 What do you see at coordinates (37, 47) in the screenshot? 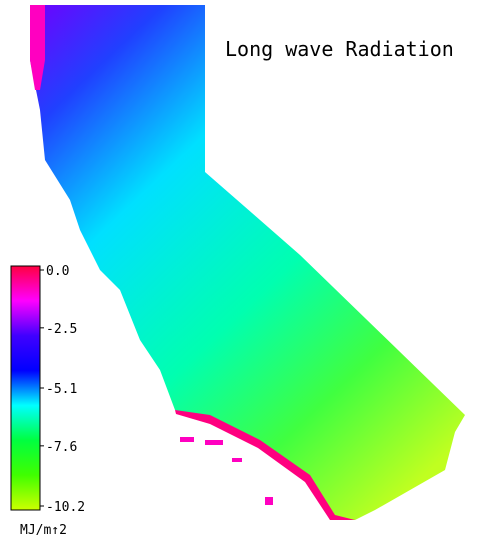
I see `coast-strip` at bounding box center [37, 47].